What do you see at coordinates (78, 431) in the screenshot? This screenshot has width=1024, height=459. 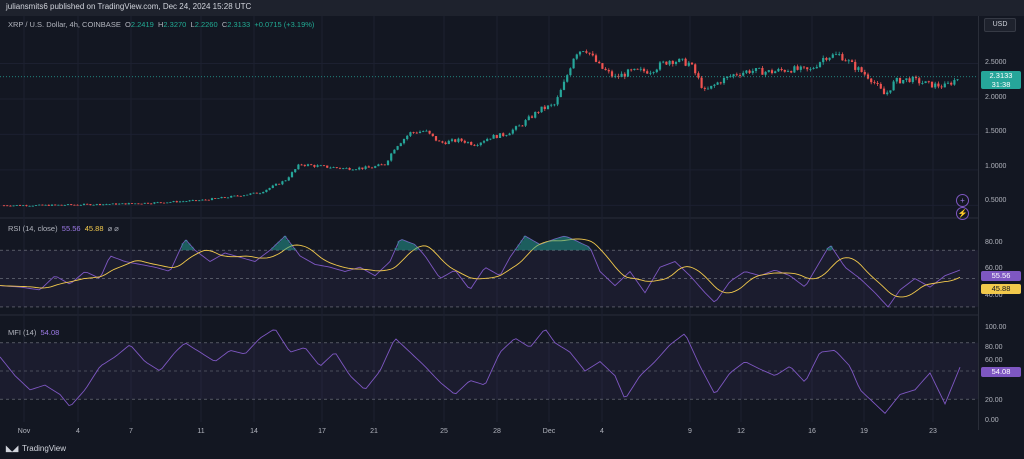 I see `x-tick: 4` at bounding box center [78, 431].